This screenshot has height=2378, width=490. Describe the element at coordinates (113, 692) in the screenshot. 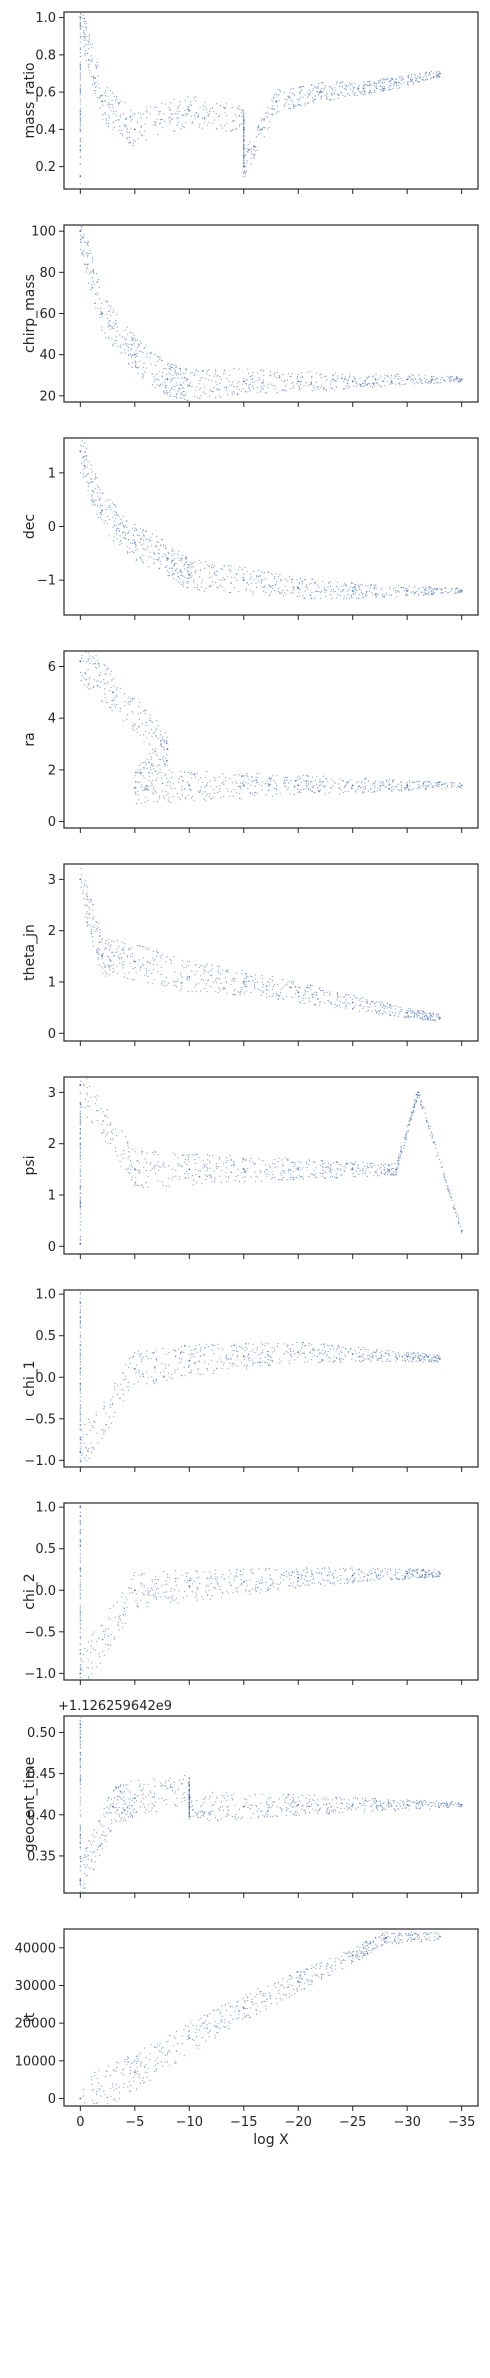

I see `data-point` at that location.